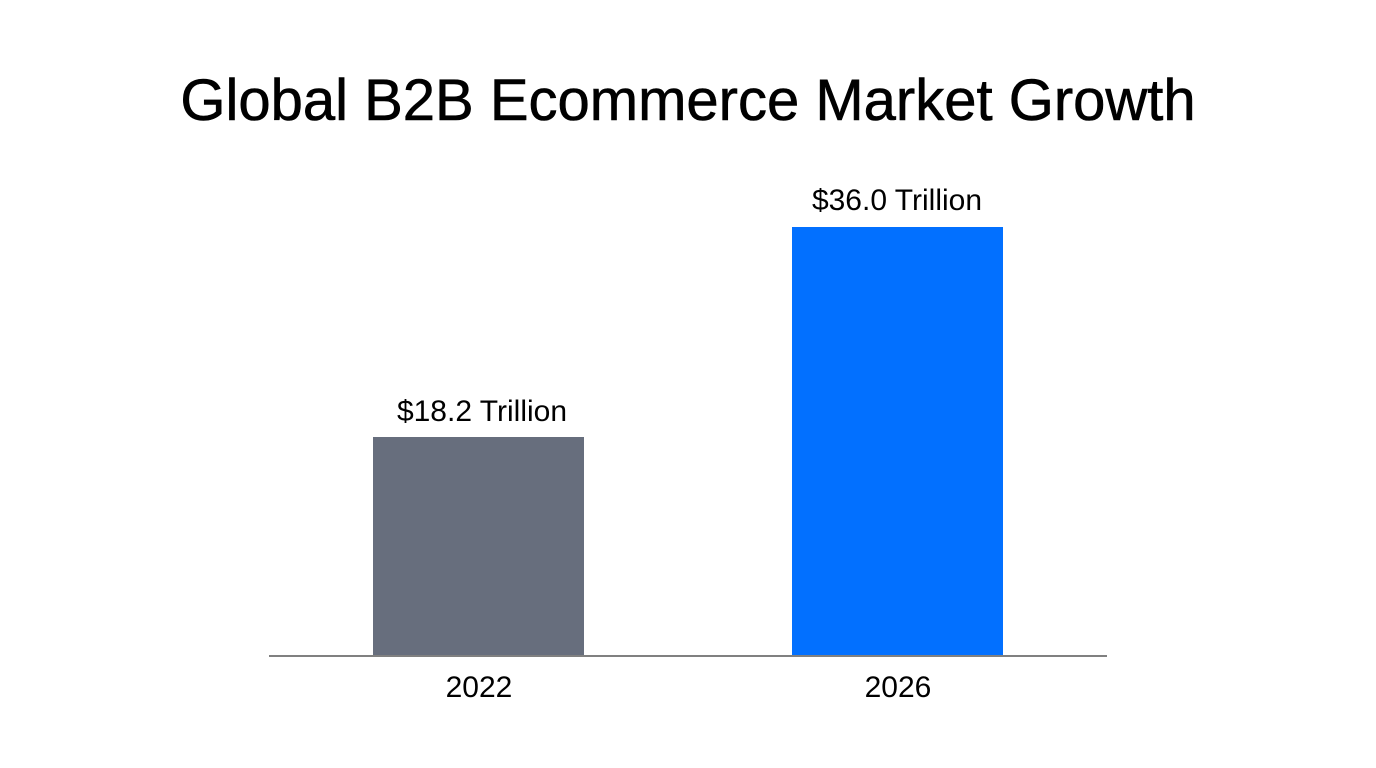 The width and height of the screenshot is (1376, 768). I want to click on bar-value-label-2026: $36.0 Trillion, so click(897, 200).